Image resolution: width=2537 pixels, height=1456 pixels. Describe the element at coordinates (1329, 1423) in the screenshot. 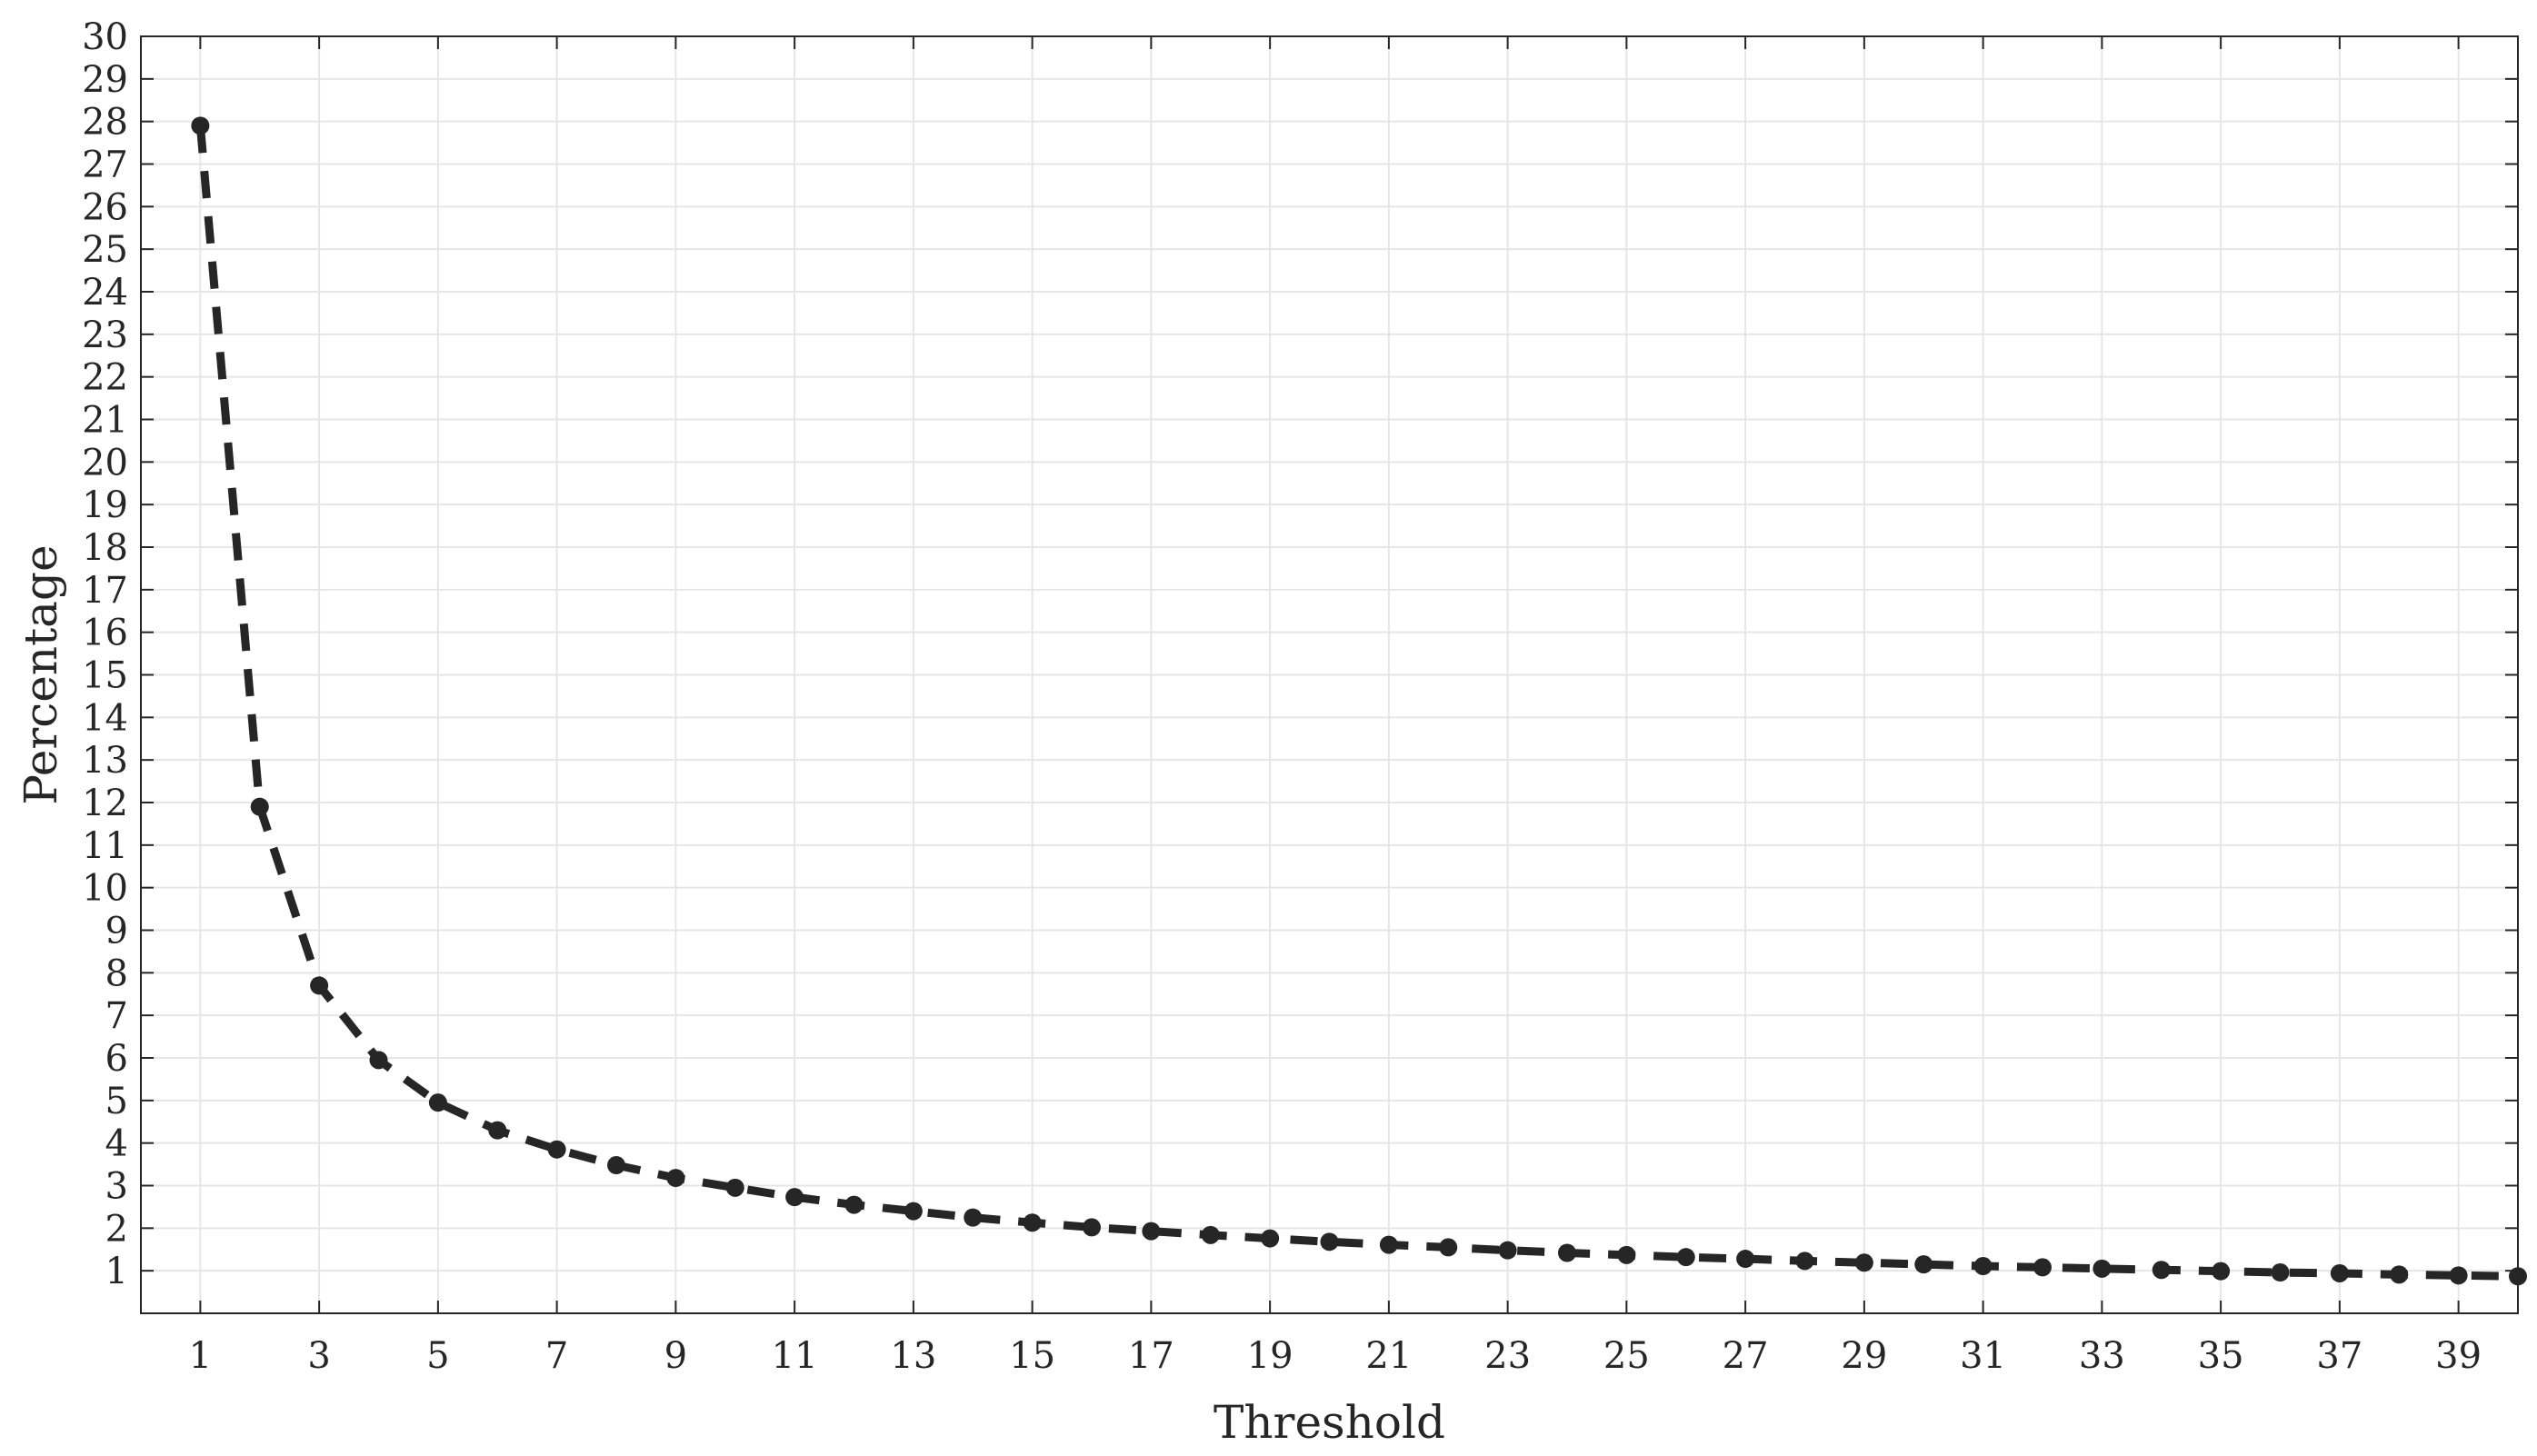

I see `x-axis-title: Threshold` at that location.